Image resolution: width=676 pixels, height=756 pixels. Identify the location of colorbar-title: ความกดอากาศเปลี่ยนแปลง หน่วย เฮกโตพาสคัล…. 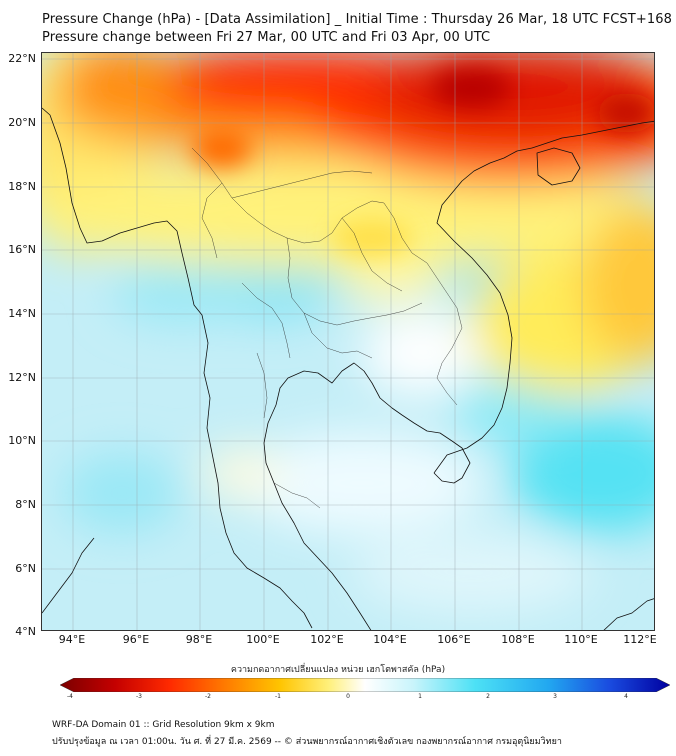
(338, 670).